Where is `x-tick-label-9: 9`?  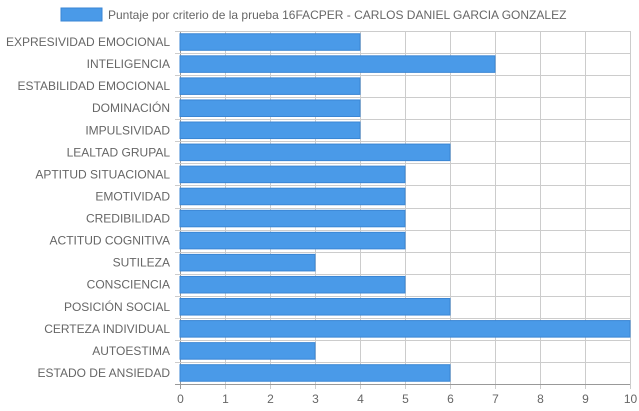
x-tick-label-9: 9 is located at coordinates (585, 399).